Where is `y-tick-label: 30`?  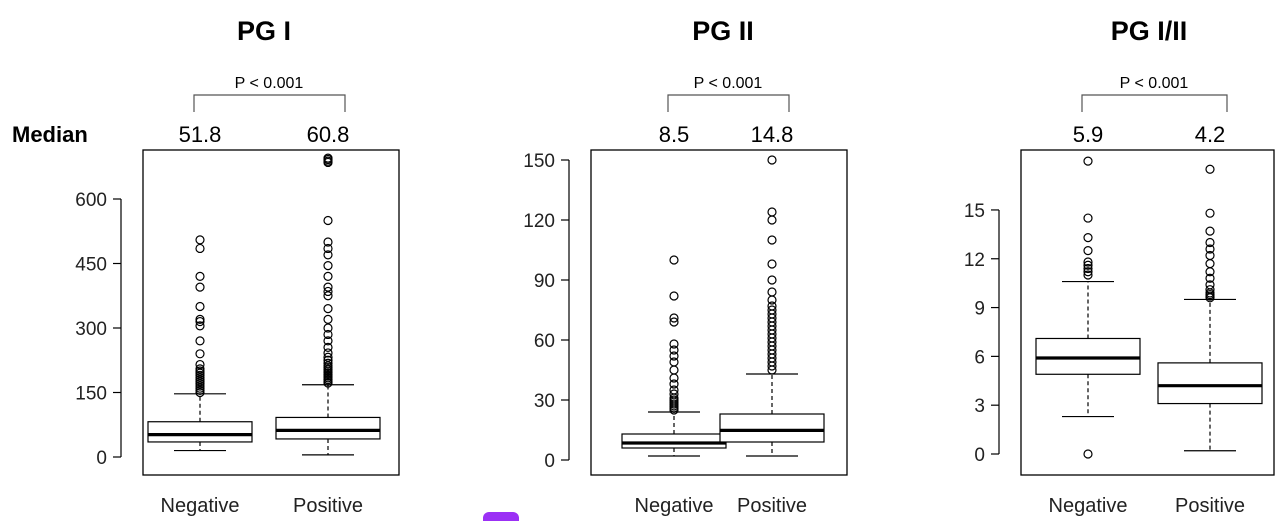
y-tick-label: 30 is located at coordinates (544, 401).